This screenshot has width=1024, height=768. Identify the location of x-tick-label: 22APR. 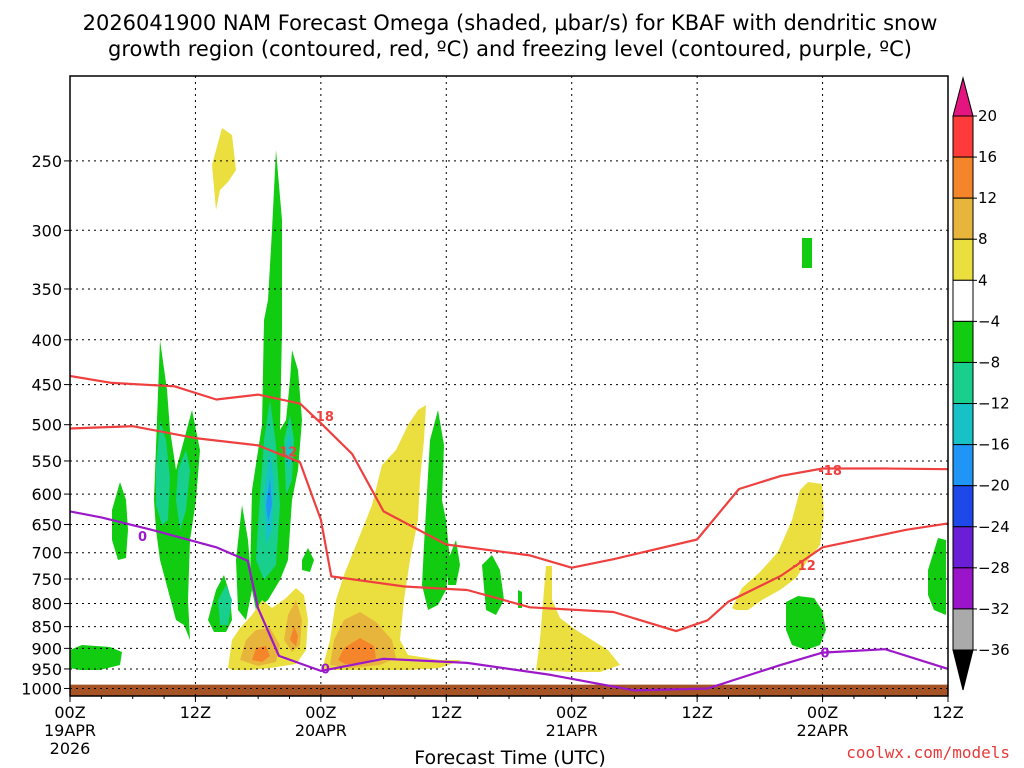
(823, 730).